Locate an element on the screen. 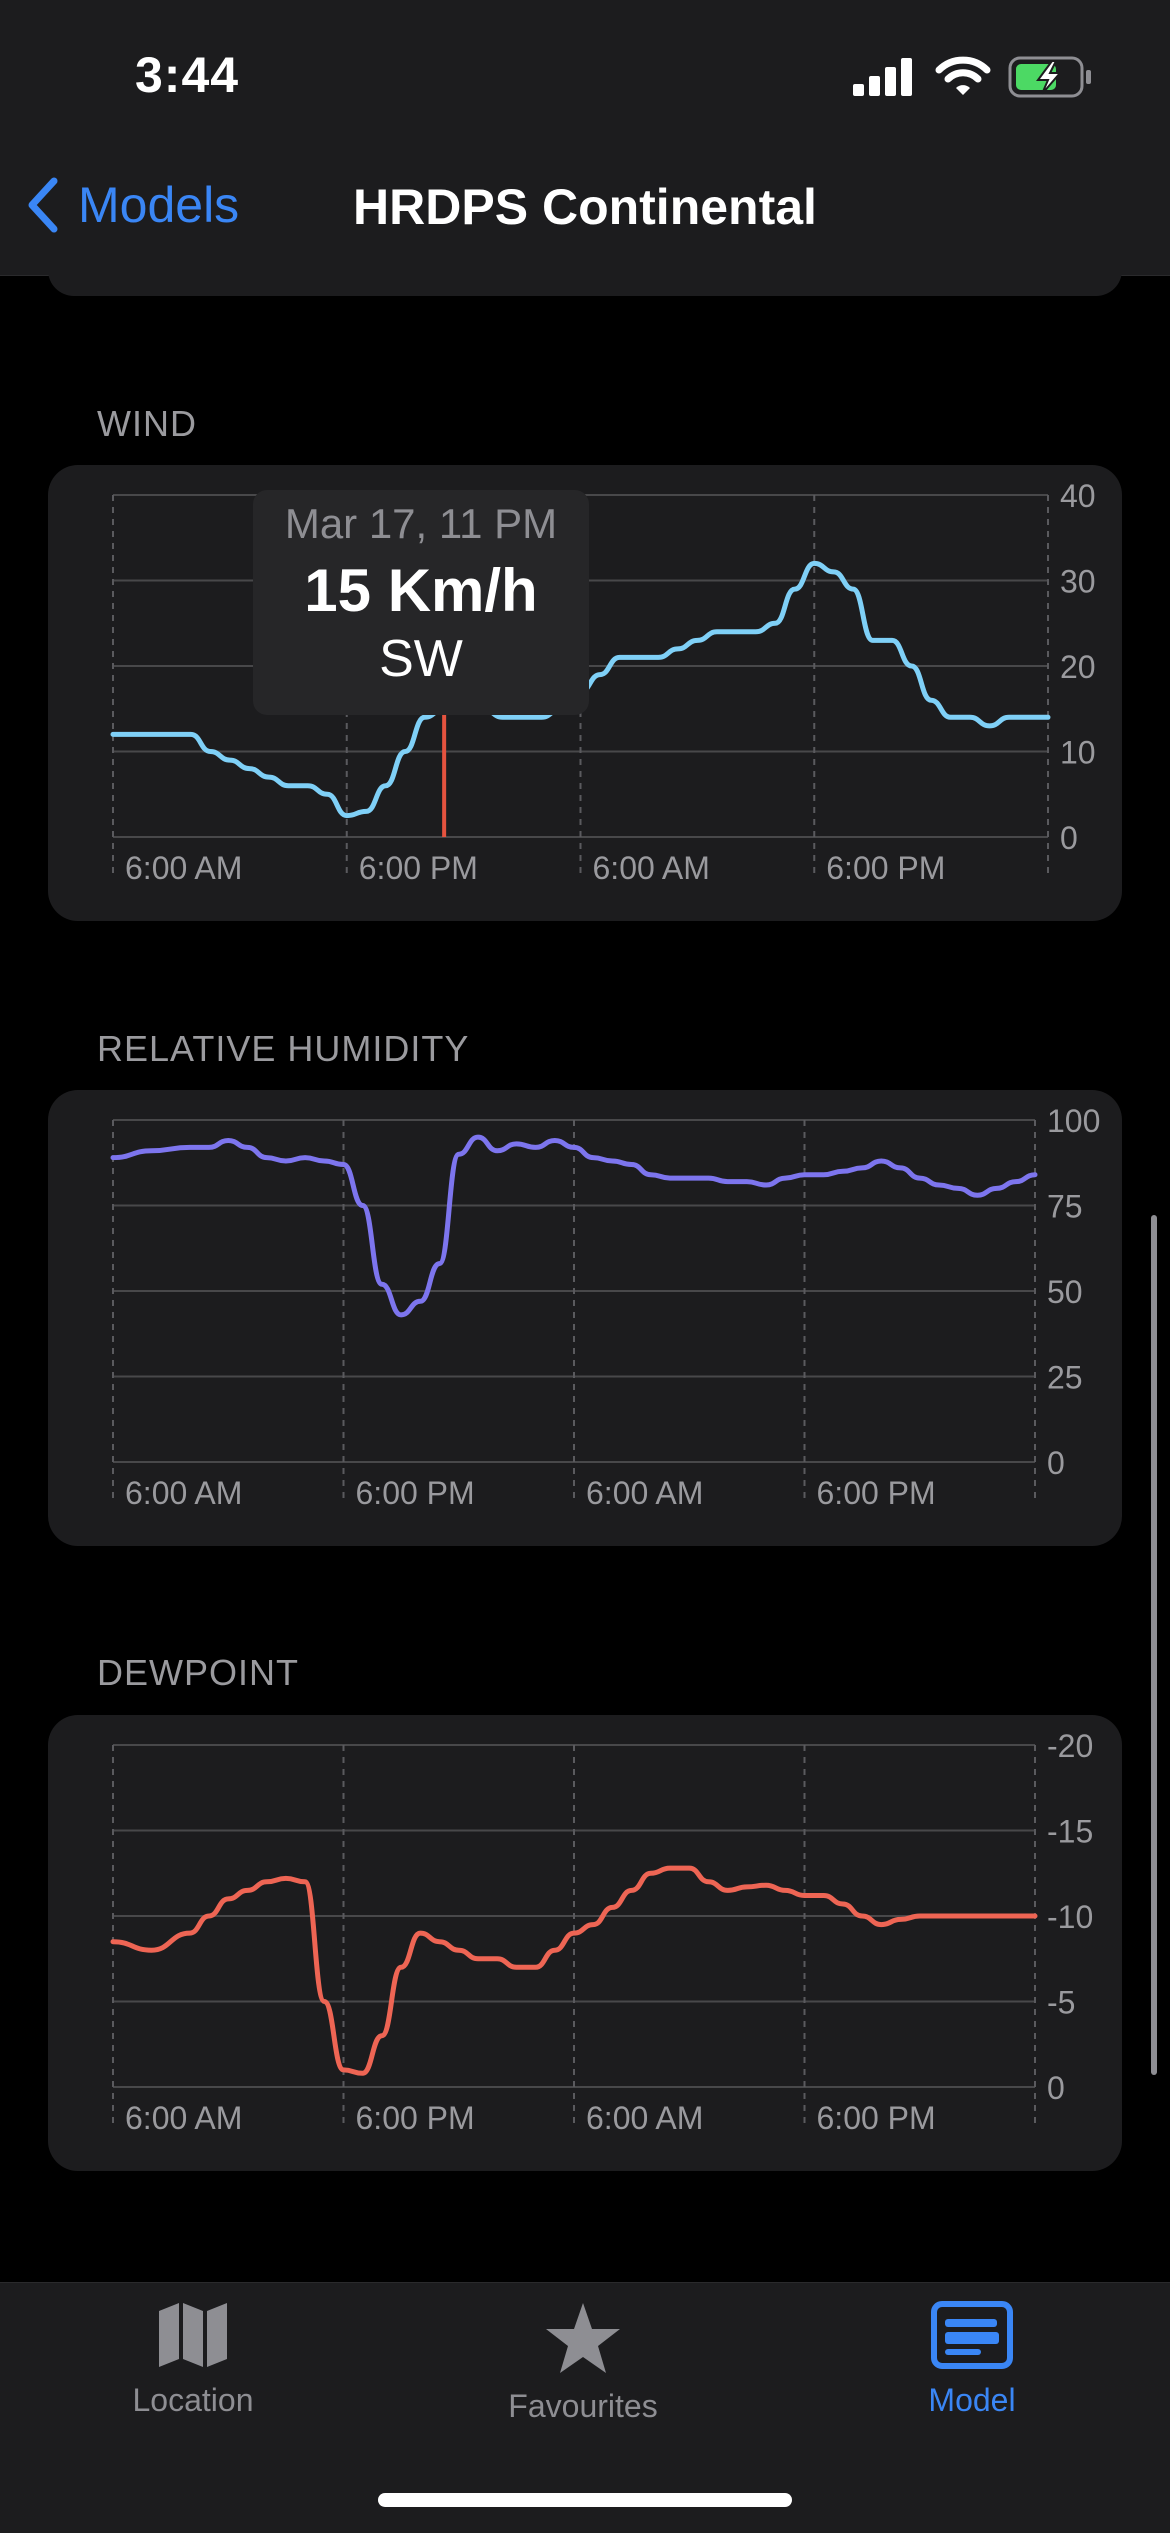  scrollbar is located at coordinates (1154, 1645).